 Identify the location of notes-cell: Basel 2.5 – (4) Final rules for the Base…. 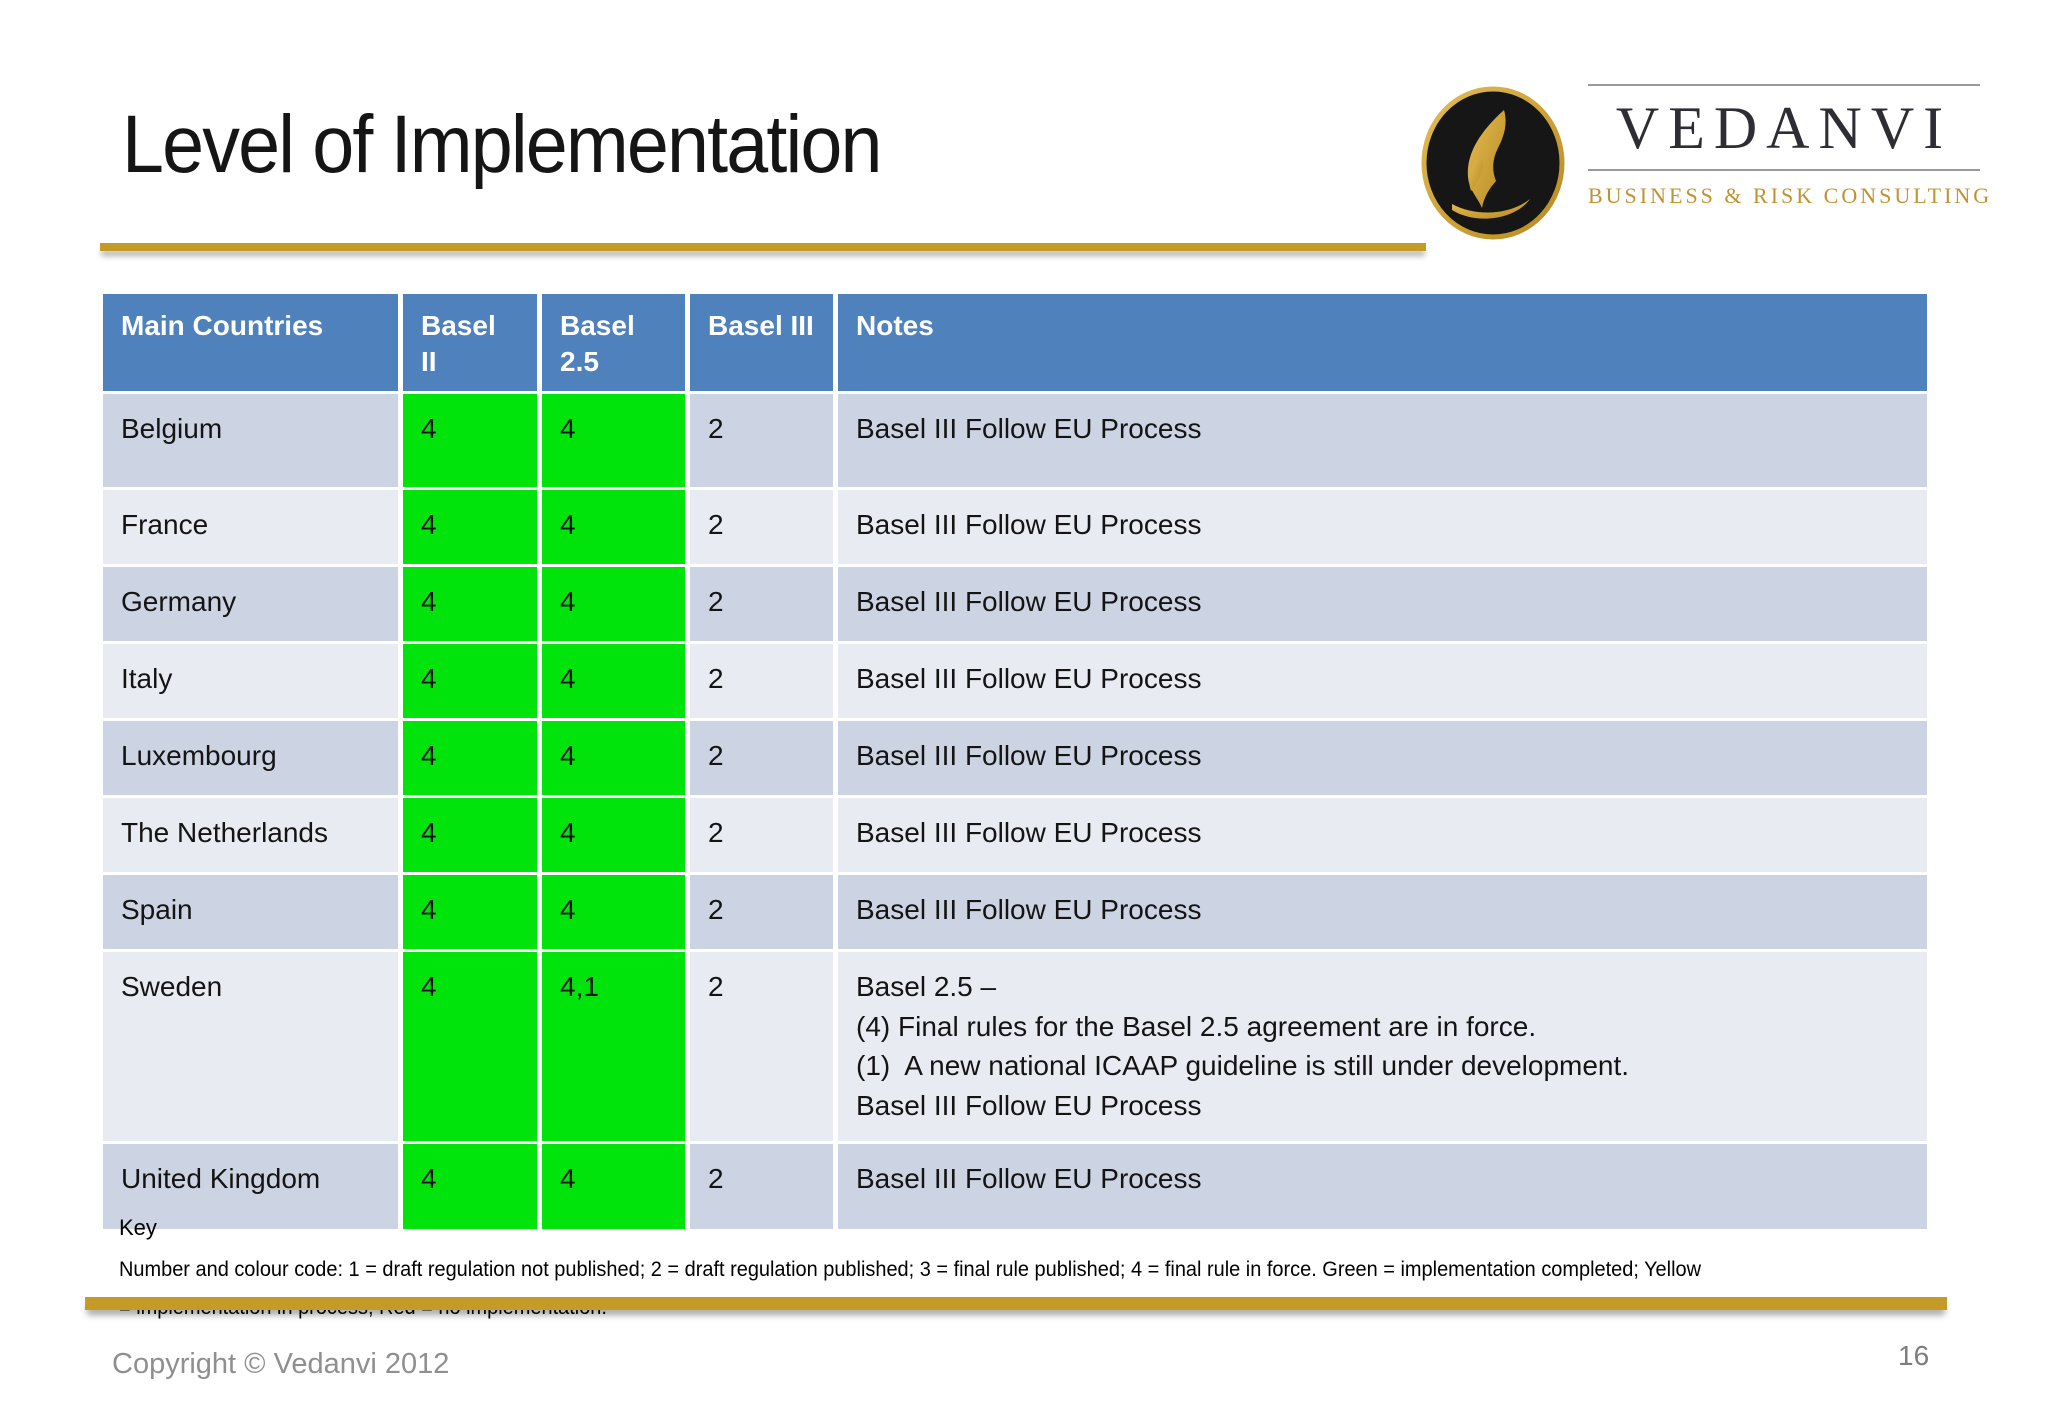
(1382, 1047).